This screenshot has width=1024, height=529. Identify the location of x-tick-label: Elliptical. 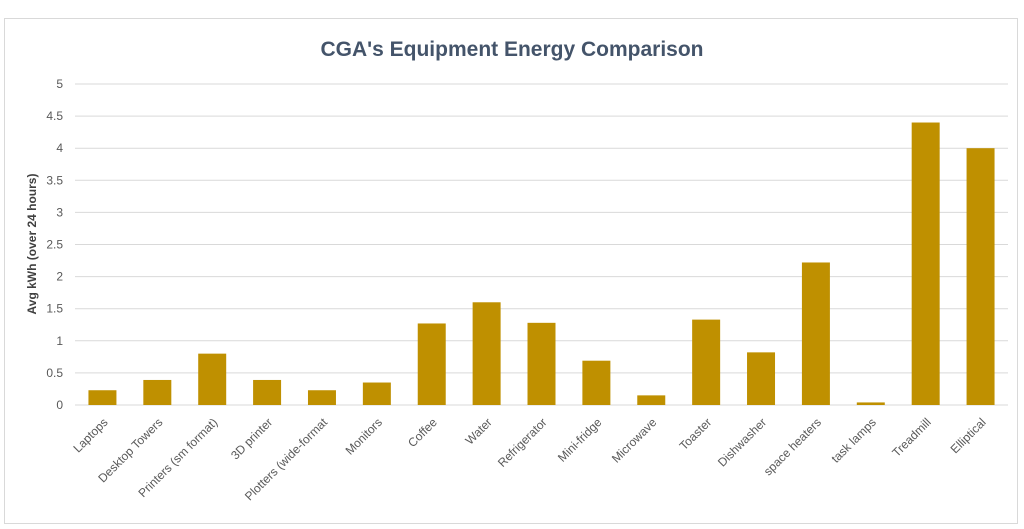
(968, 435).